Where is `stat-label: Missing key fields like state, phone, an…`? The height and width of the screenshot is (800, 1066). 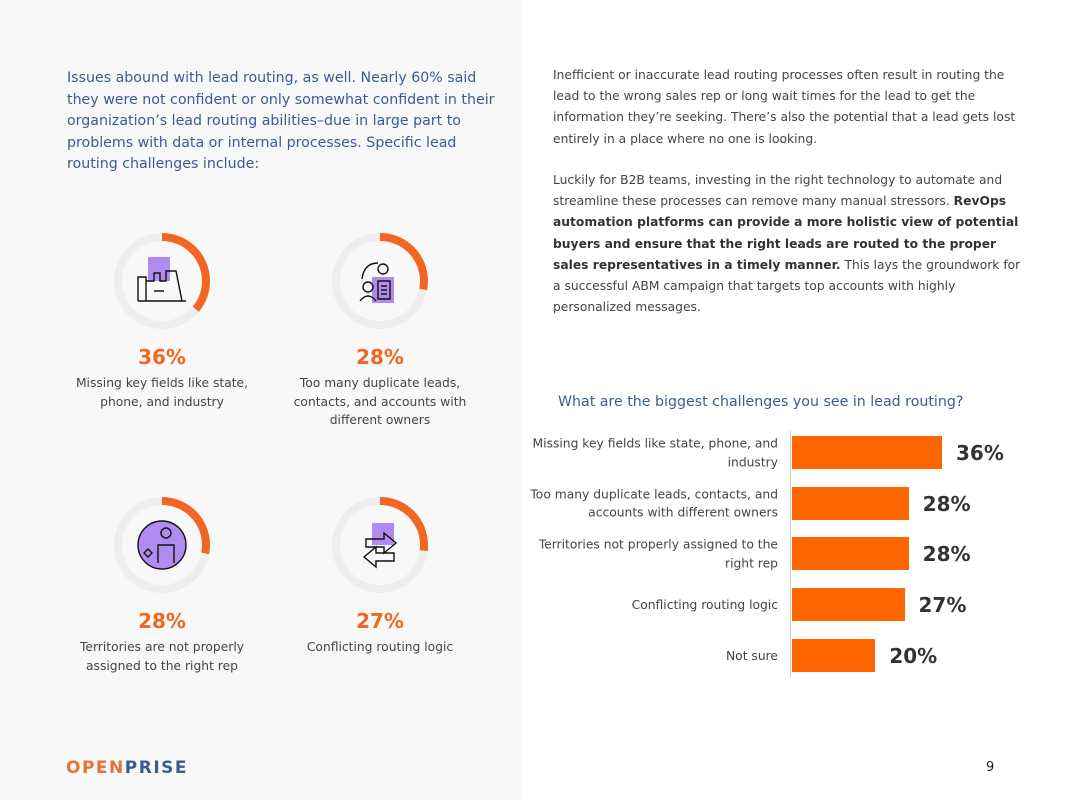 stat-label: Missing key fields like state, phone, an… is located at coordinates (162, 392).